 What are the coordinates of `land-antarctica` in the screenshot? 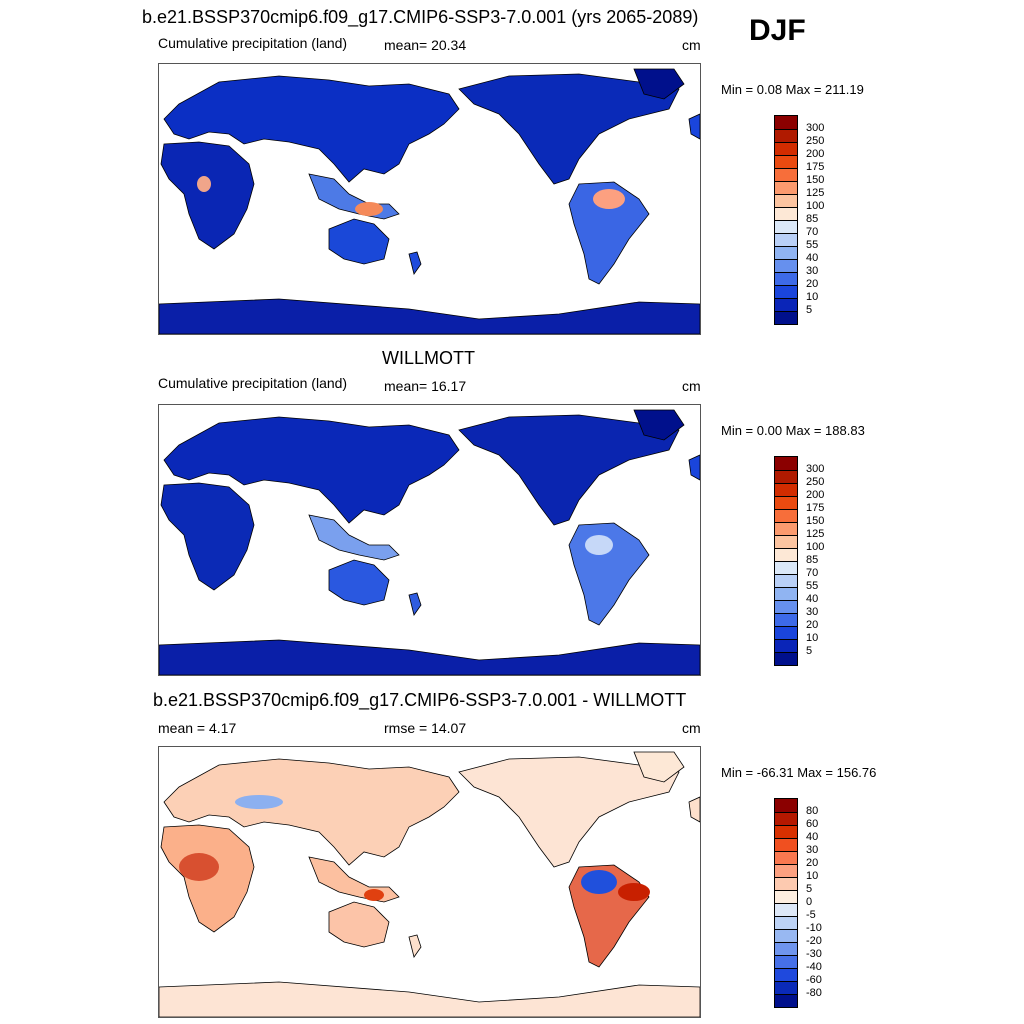 It's located at (429, 999).